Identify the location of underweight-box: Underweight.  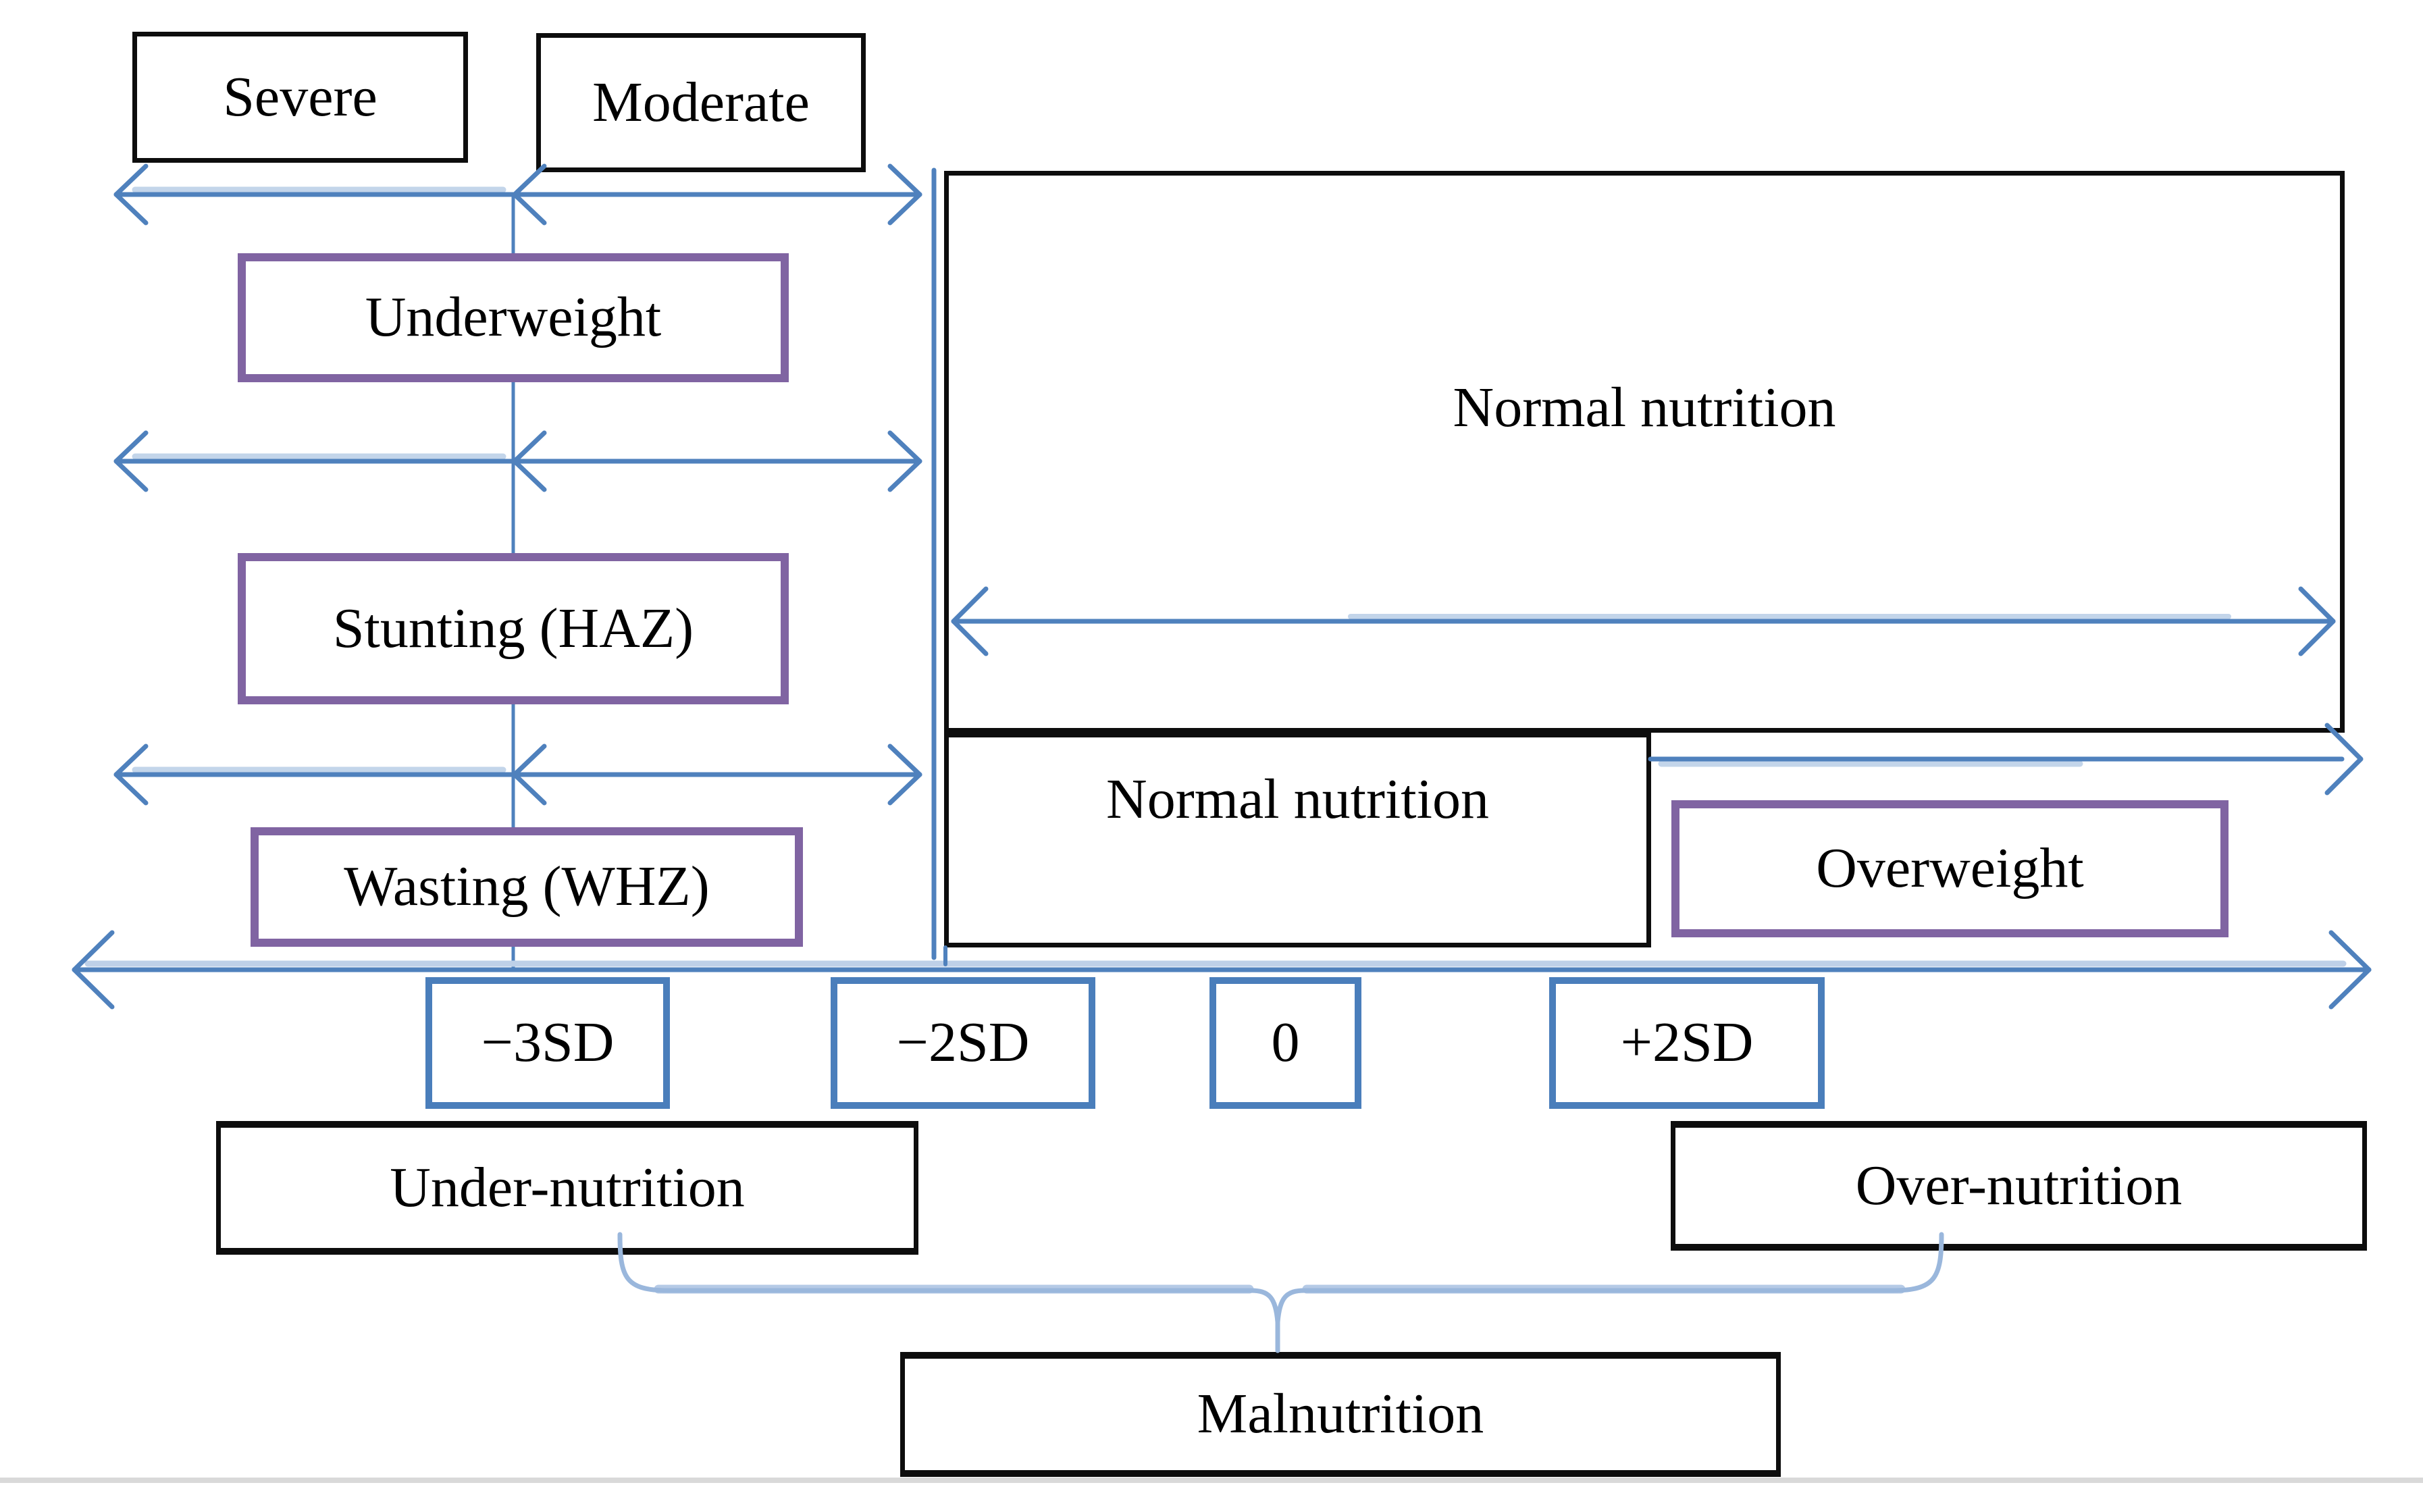
(513, 317).